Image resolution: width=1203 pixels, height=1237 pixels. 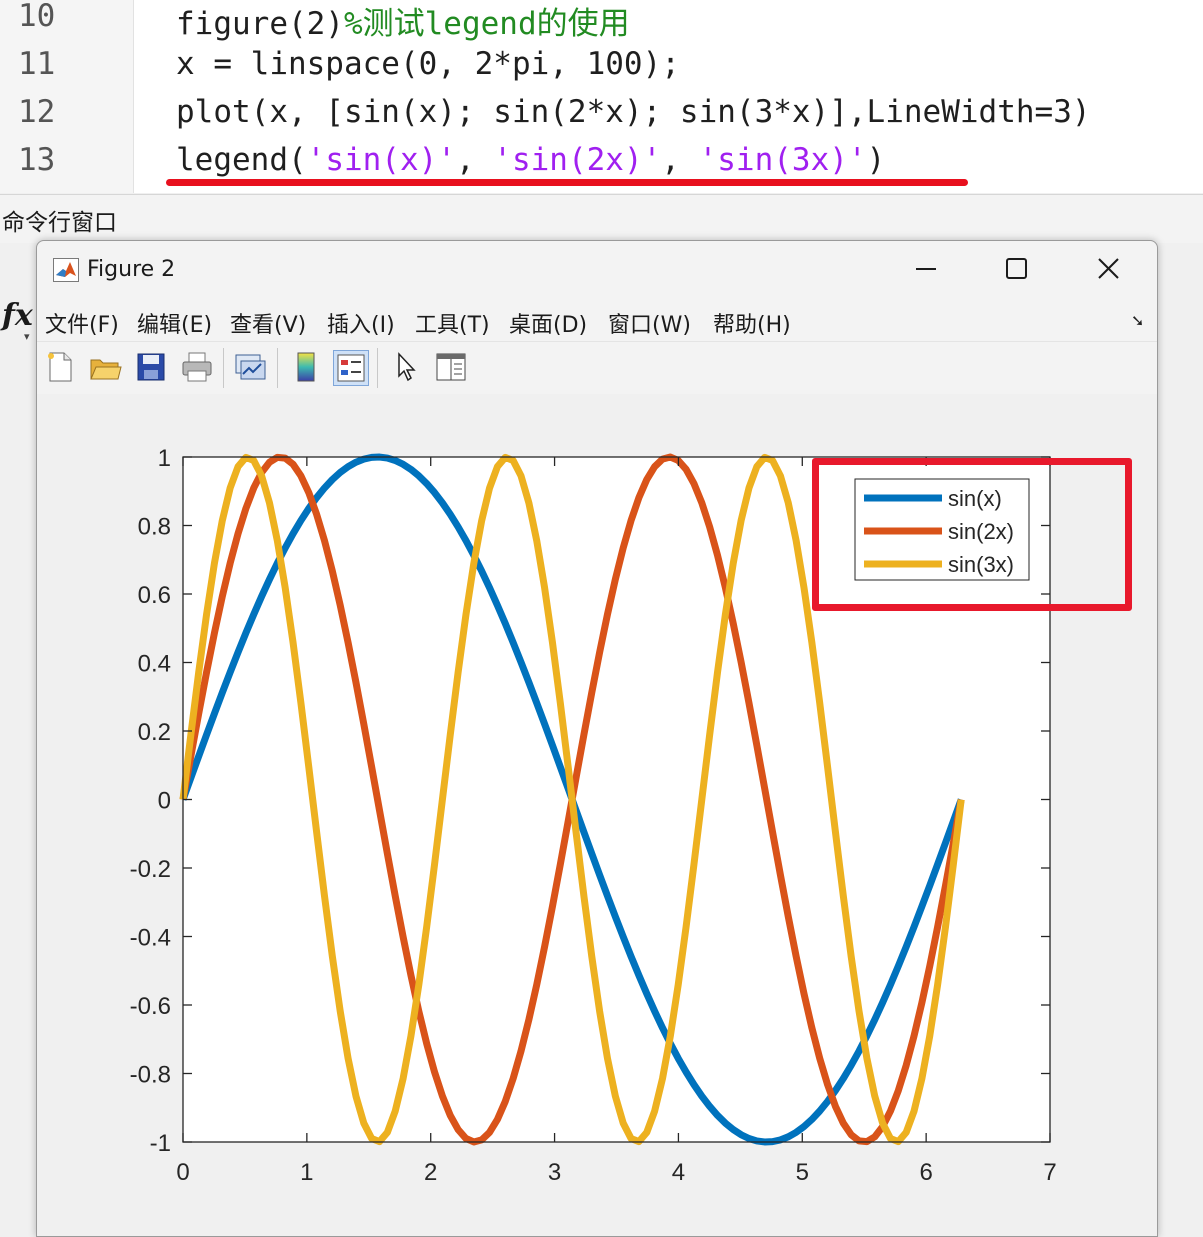 I want to click on maximize-button, so click(x=1016, y=269).